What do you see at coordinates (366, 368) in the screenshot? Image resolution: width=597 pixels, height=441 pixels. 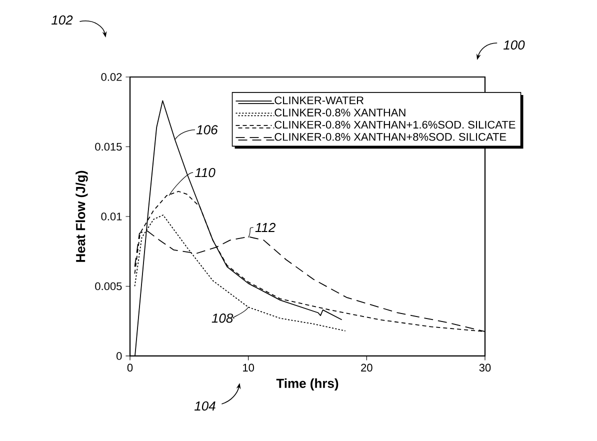 I see `x-tick-label: 20` at bounding box center [366, 368].